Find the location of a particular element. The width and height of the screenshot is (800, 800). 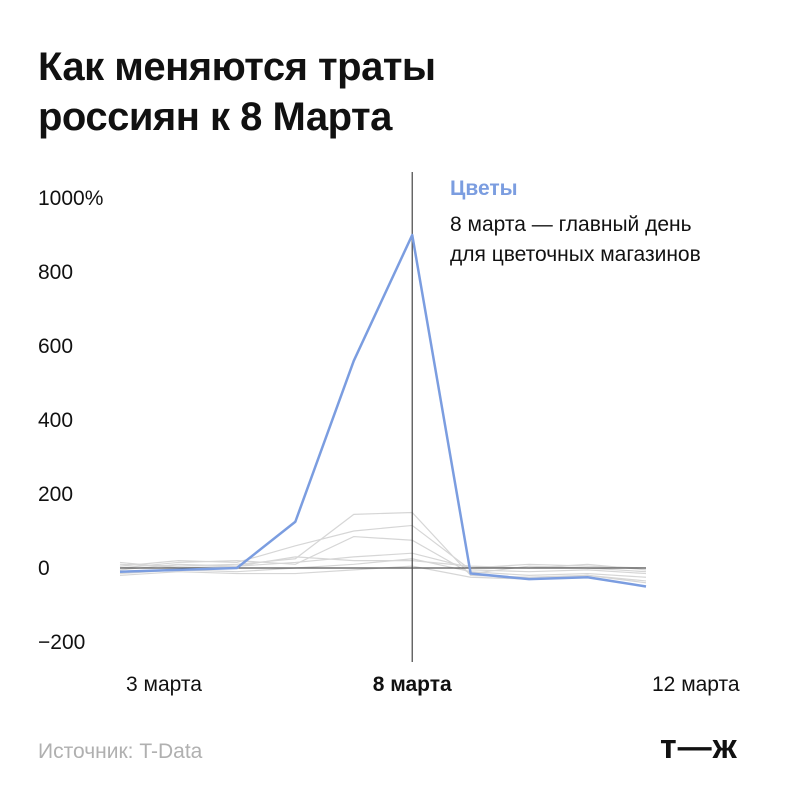

y-axis-labels: −200 0 200 400 600 800 1000% is located at coordinates (70, 420).